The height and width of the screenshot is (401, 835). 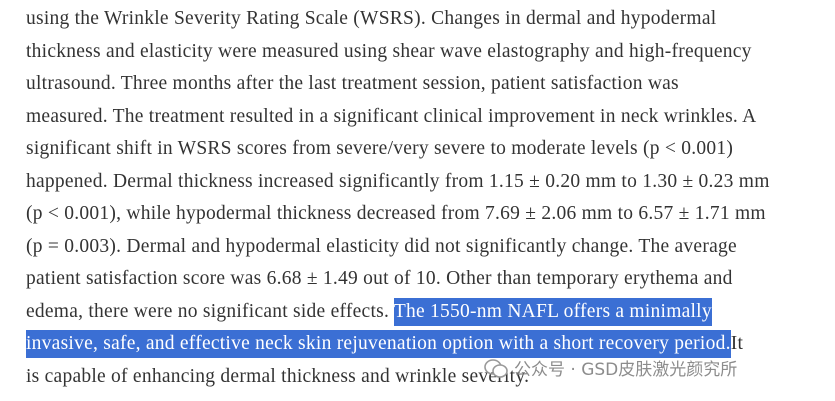 What do you see at coordinates (737, 343) in the screenshot?
I see `text: It` at bounding box center [737, 343].